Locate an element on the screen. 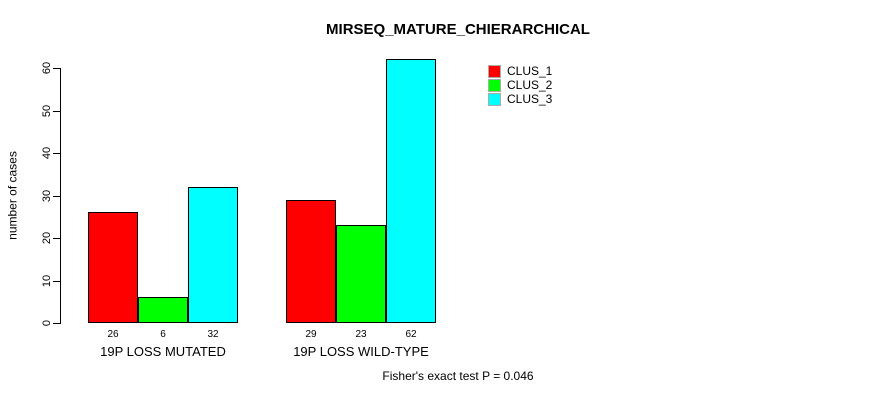 This screenshot has height=400, width=890. legend: CLUS_1 CLUS_2 CLUS_3 is located at coordinates (520, 85).